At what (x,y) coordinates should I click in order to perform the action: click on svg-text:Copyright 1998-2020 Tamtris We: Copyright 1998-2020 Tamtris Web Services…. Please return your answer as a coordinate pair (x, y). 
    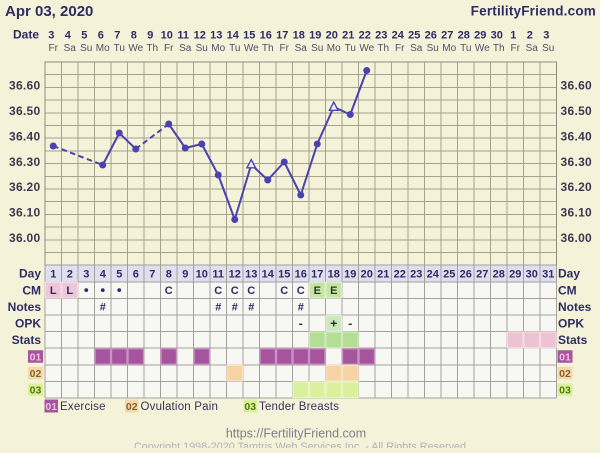
    Looking at the image, I should click on (300, 444).